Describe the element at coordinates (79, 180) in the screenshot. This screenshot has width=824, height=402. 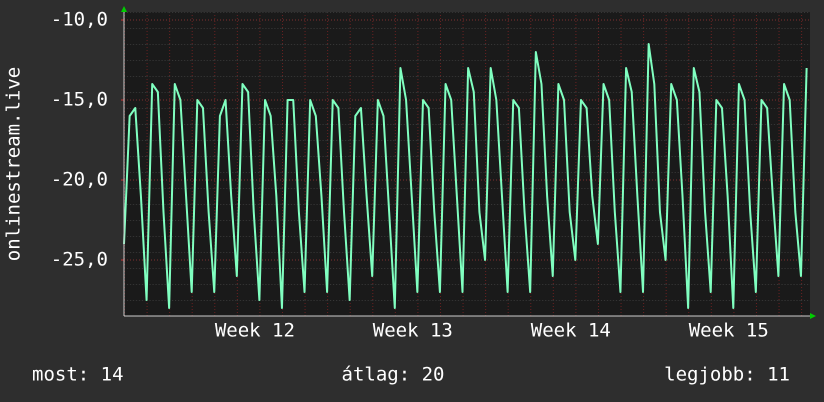
I see `y-tick-label: -20,0` at that location.